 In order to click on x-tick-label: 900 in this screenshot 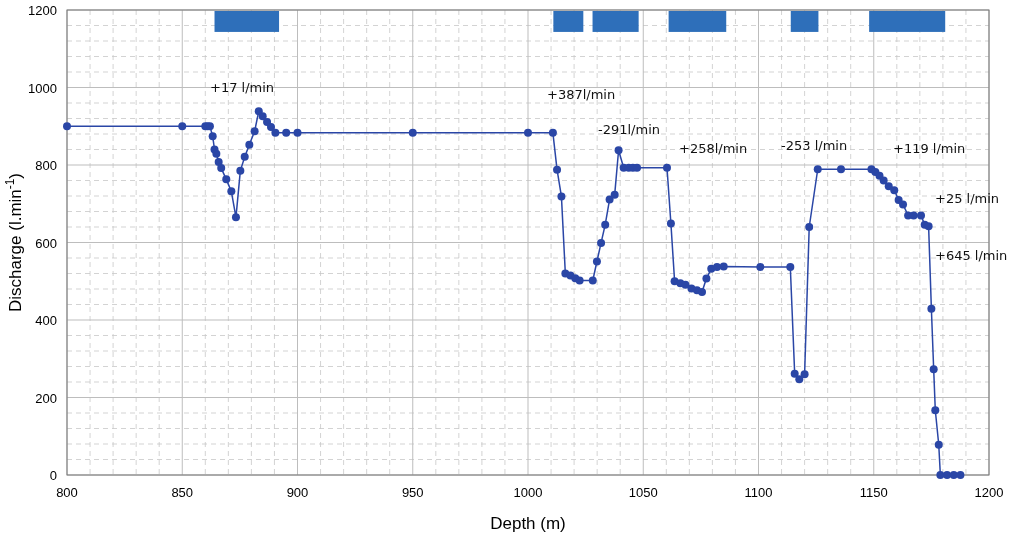, I will do `click(297, 492)`.